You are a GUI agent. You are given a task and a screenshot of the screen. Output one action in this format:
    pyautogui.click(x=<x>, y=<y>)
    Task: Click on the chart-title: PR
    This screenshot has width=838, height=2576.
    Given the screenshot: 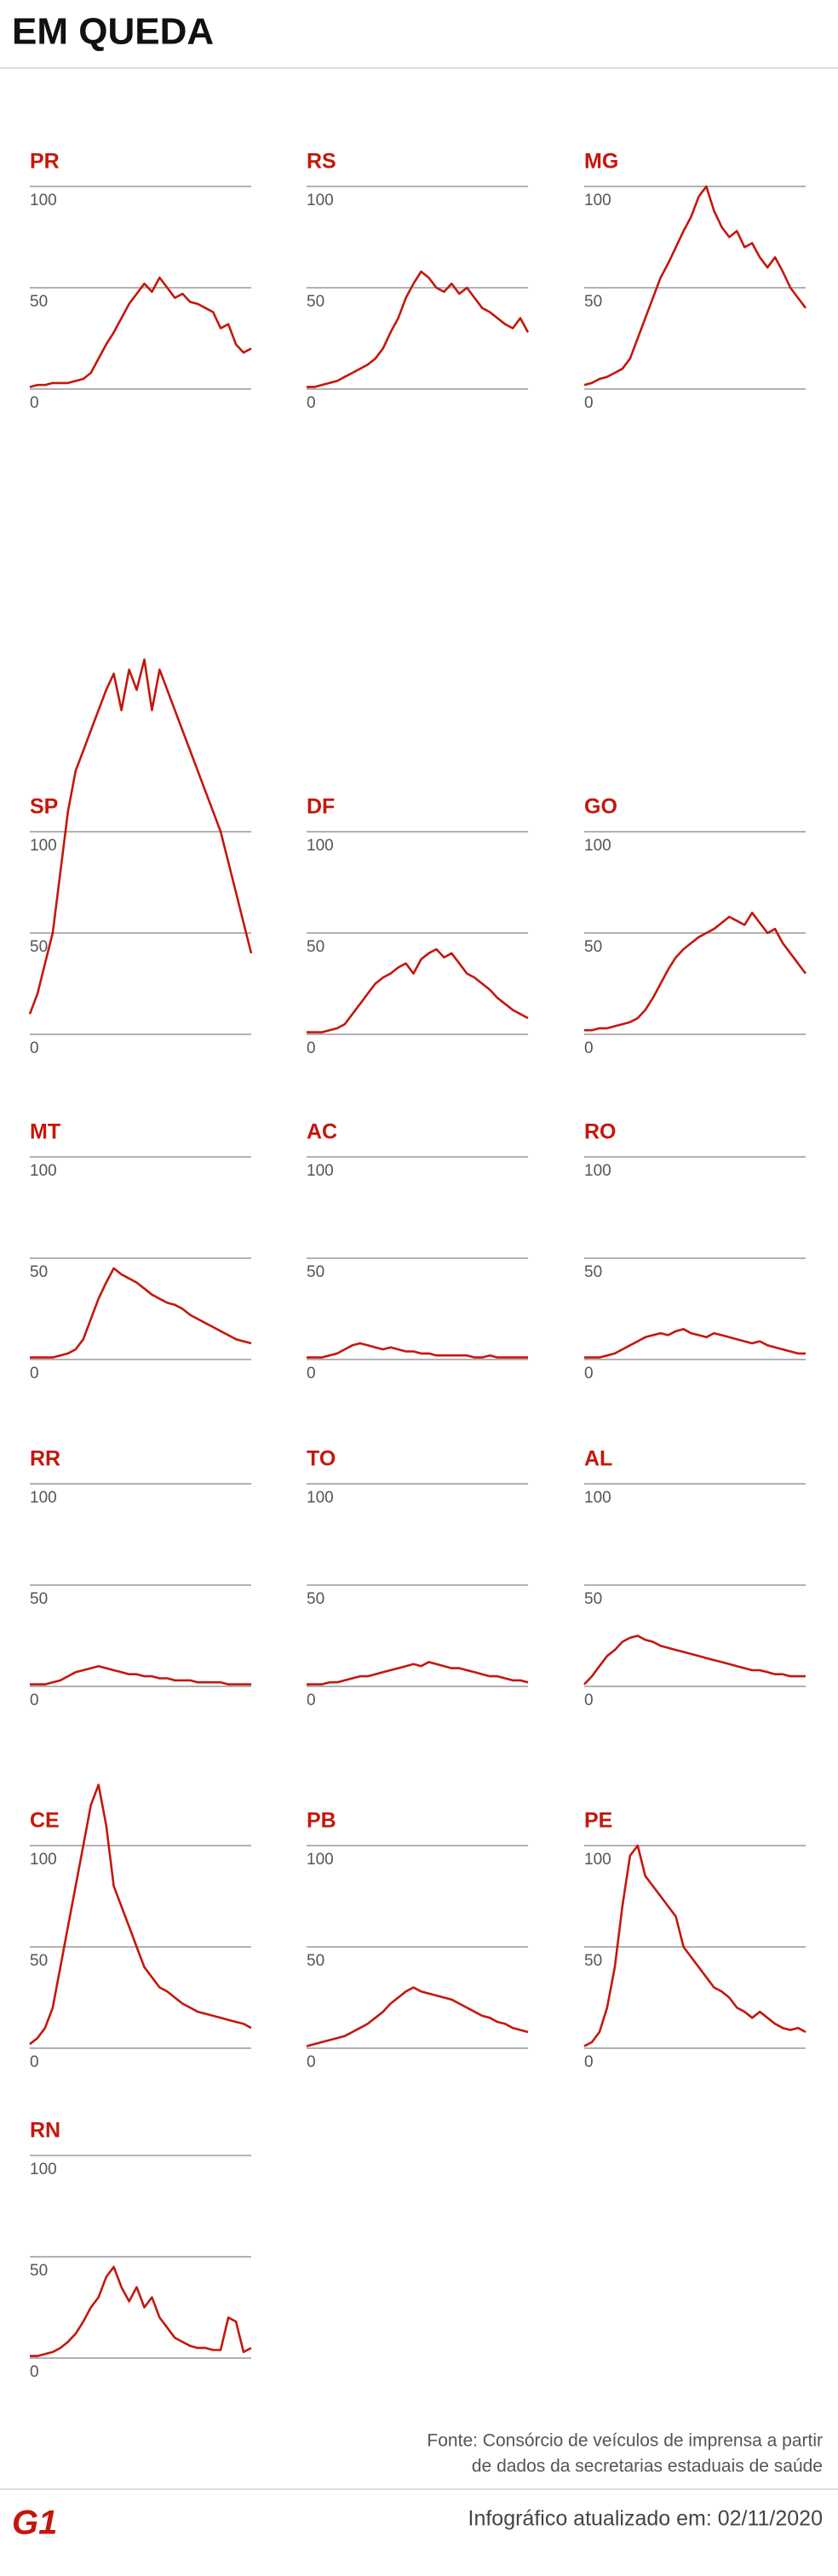 What is the action you would take?
    pyautogui.click(x=45, y=162)
    